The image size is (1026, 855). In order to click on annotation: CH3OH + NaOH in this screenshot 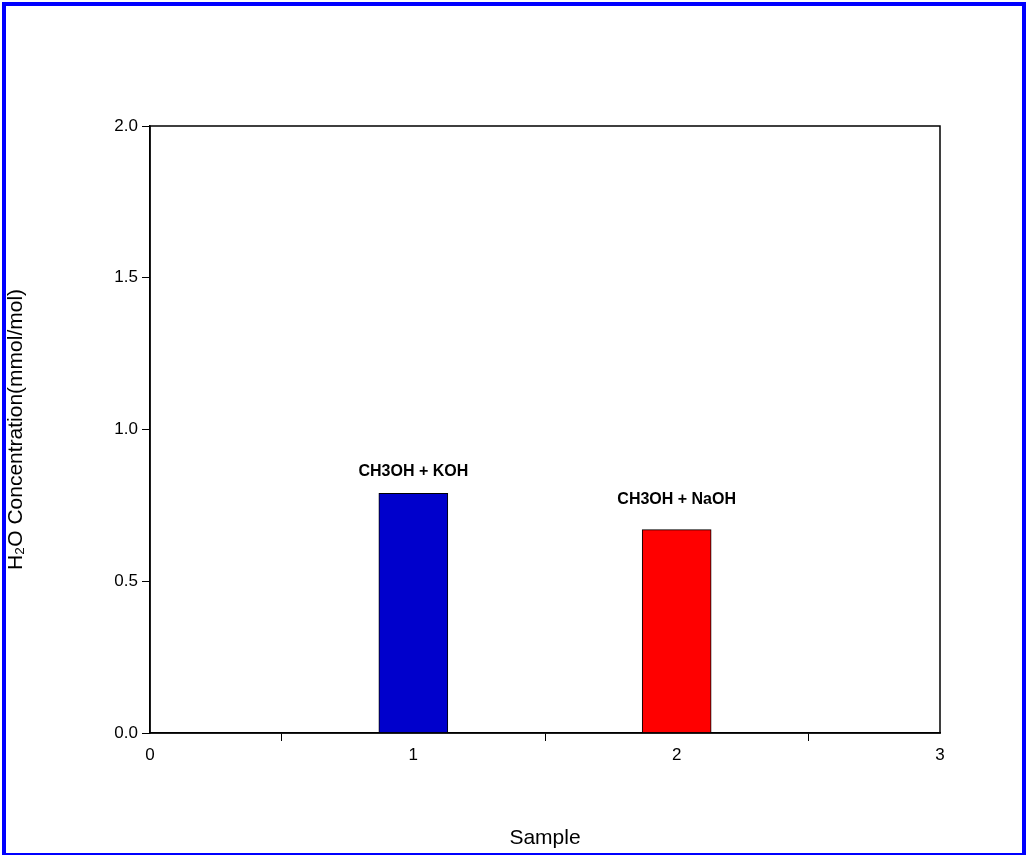, I will do `click(677, 499)`.